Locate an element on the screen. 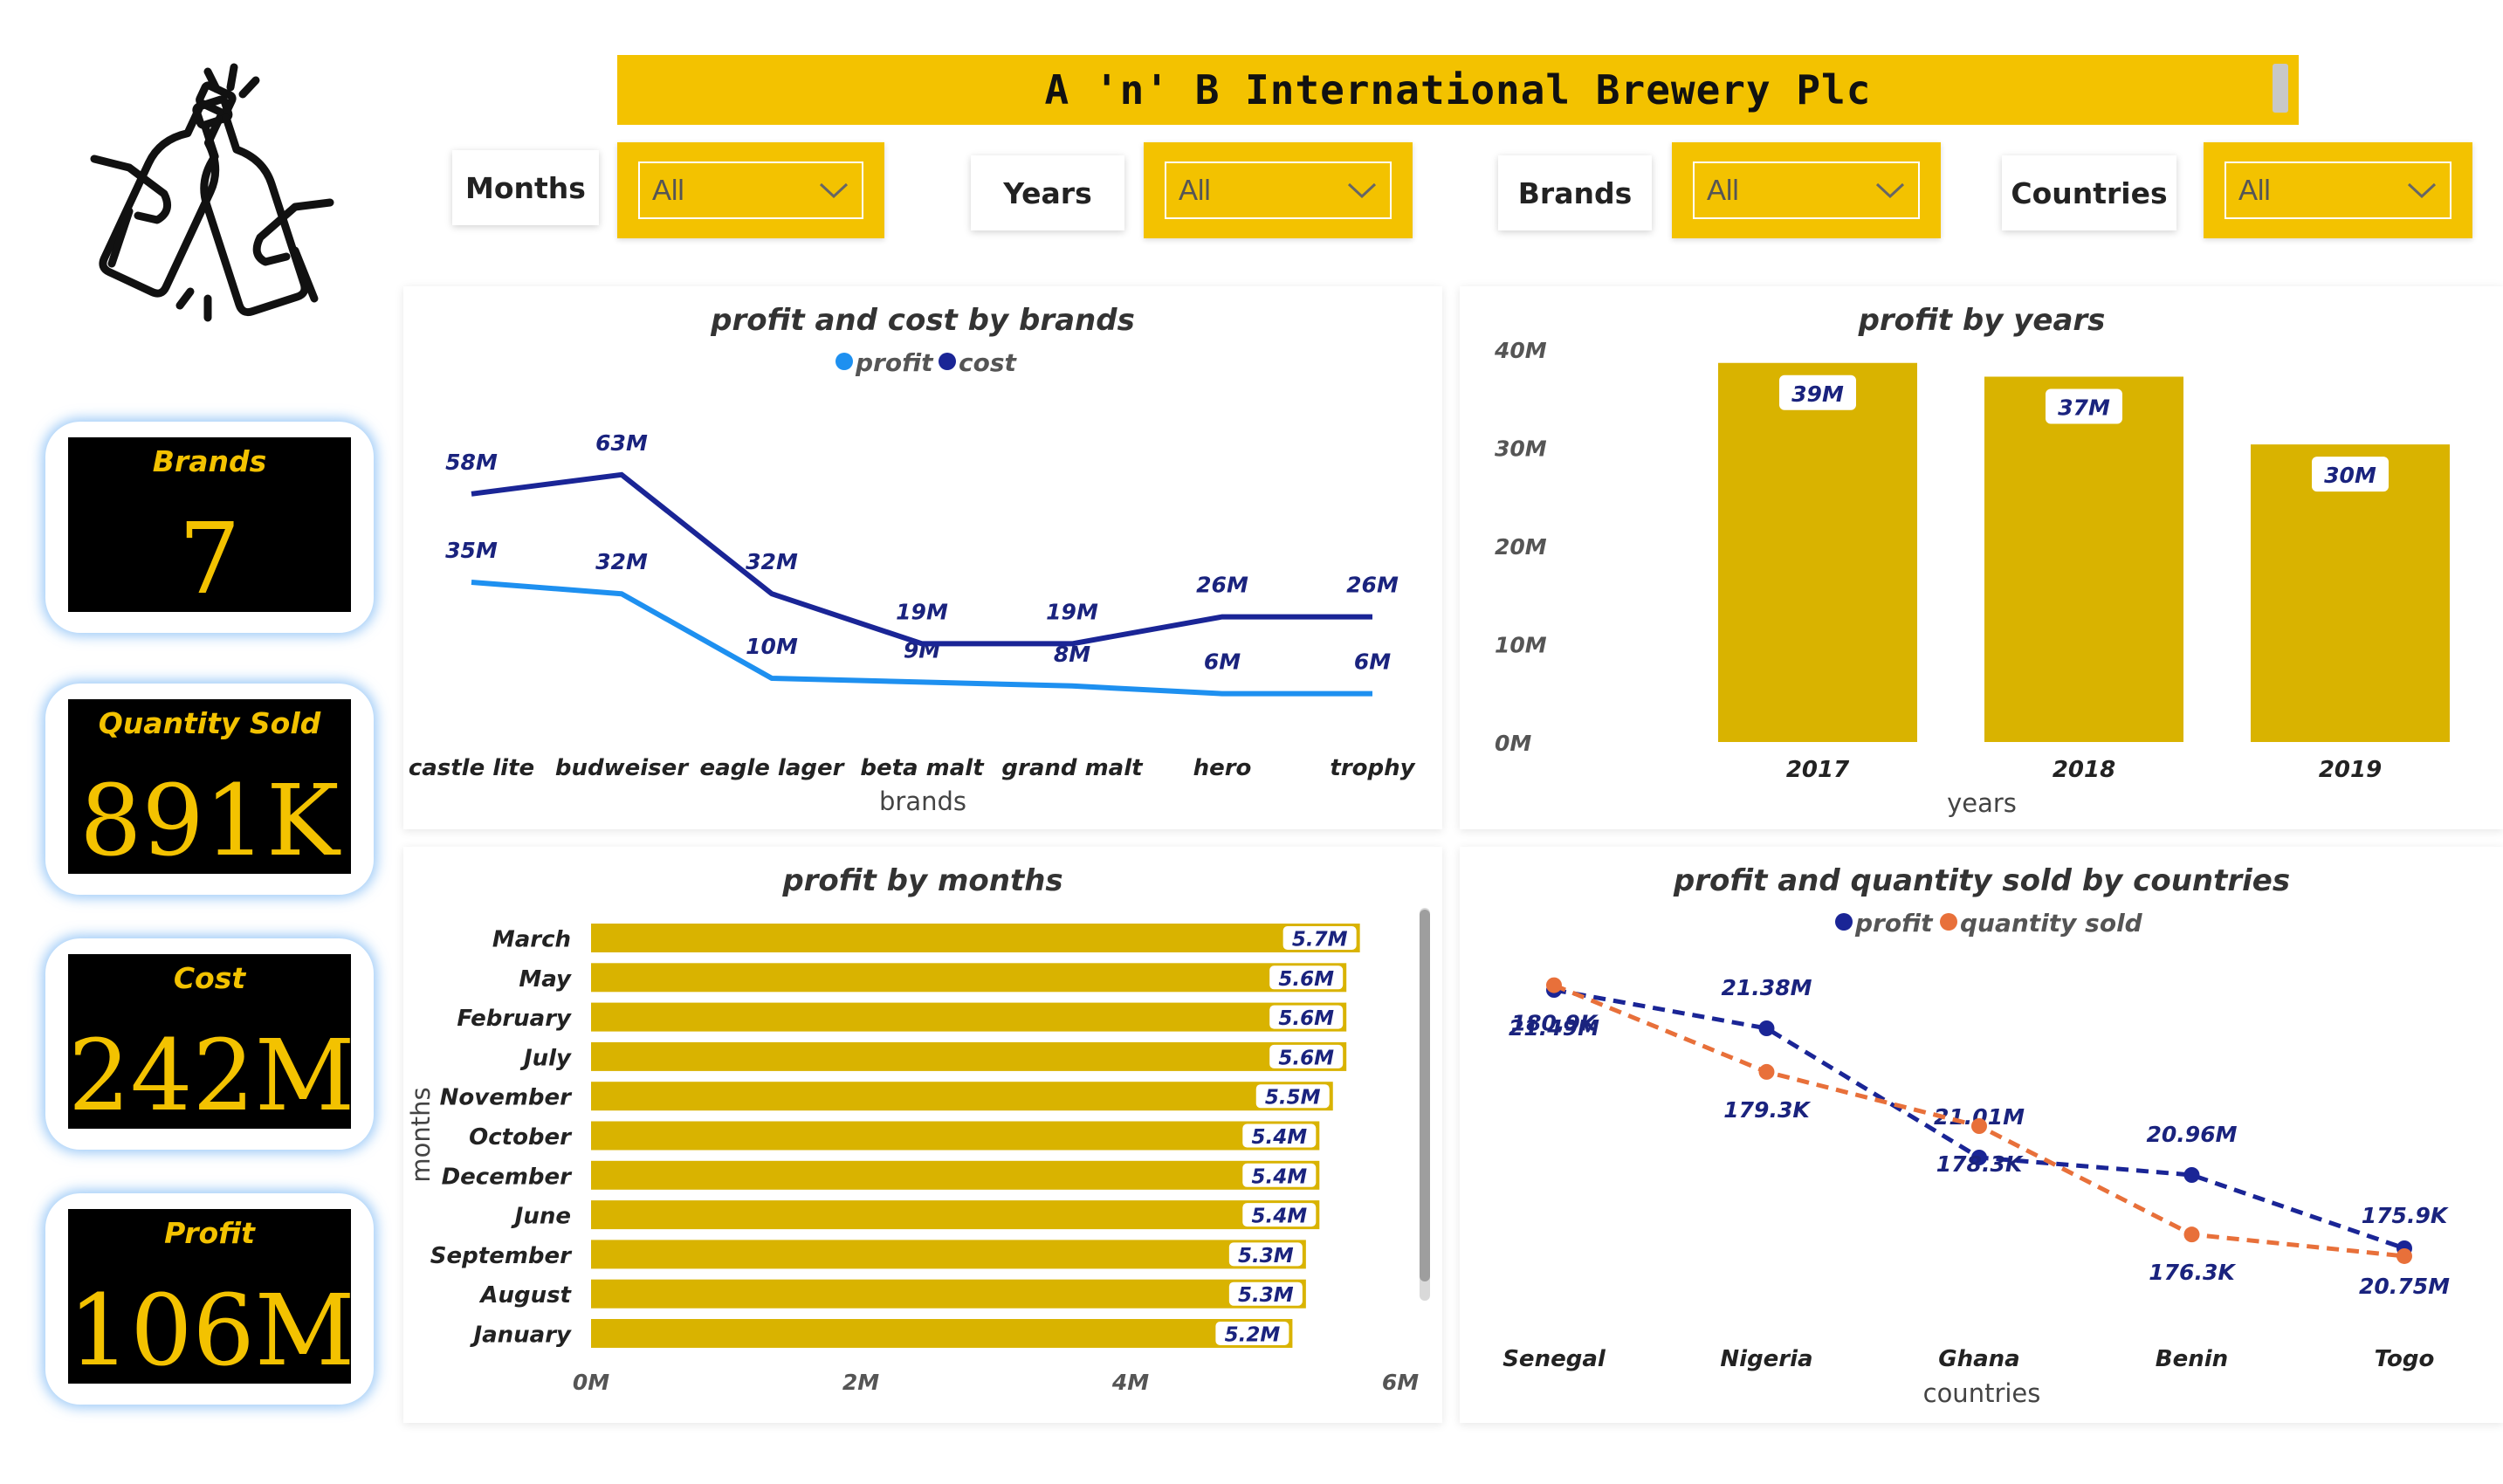 This screenshot has height=1484, width=2503. y-tick-label: 10M is located at coordinates (1521, 645).